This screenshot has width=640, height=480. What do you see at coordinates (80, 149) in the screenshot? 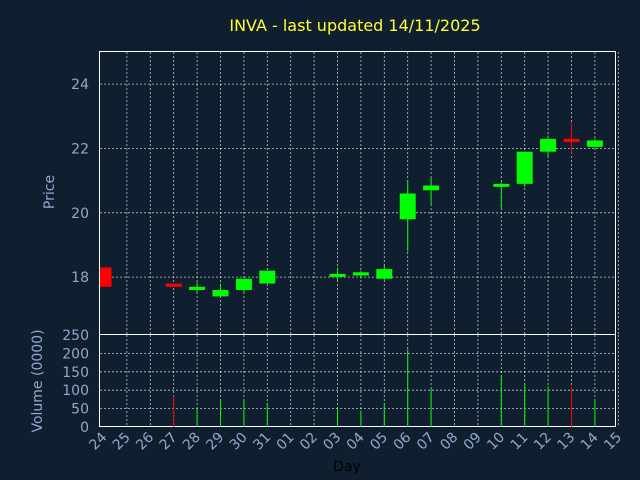
I see `price-y-tick-label: 22` at bounding box center [80, 149].